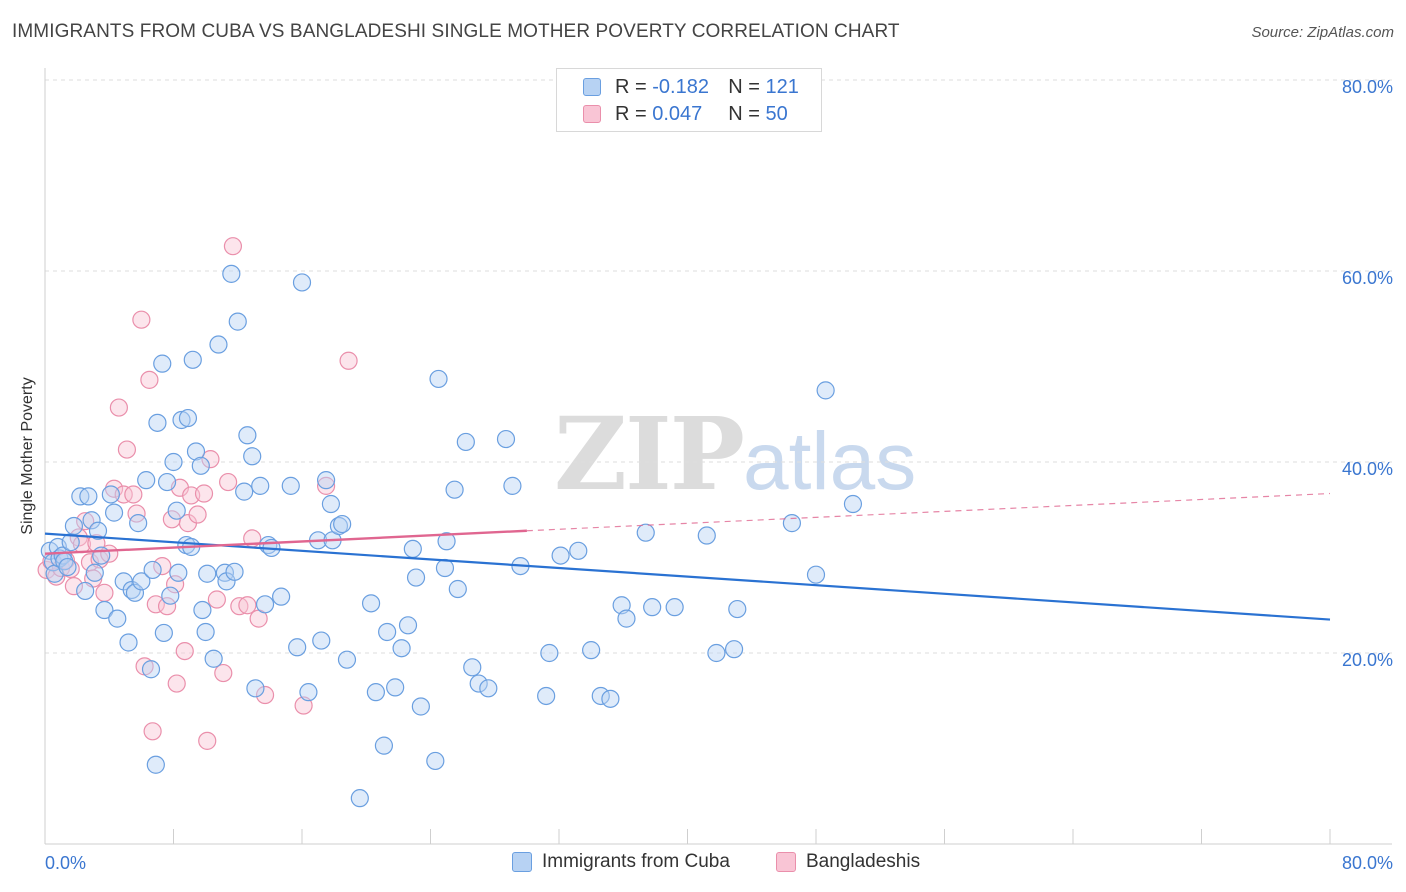 Image resolution: width=1406 pixels, height=892 pixels. What do you see at coordinates (680, 86) in the screenshot?
I see `r-value: -0.182` at bounding box center [680, 86].